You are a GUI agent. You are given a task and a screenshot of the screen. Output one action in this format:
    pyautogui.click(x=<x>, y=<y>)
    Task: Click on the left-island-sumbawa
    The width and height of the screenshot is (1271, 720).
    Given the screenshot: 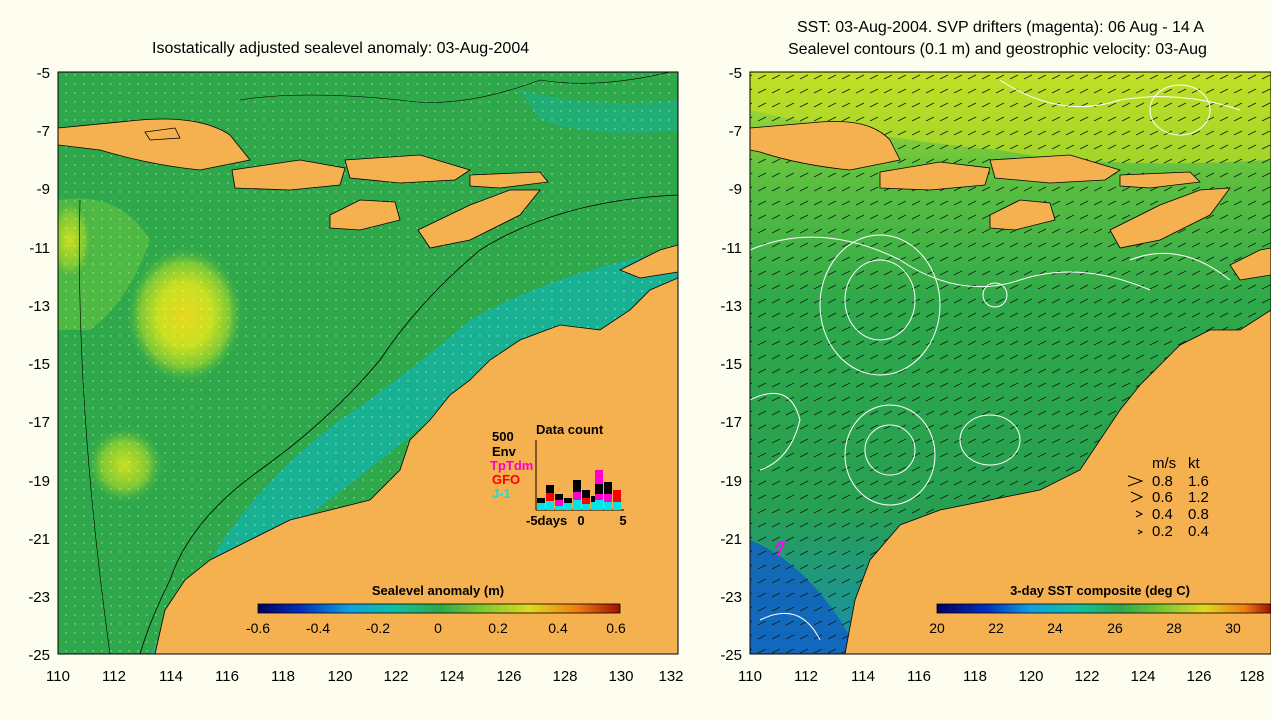 What is the action you would take?
    pyautogui.click(x=407, y=169)
    